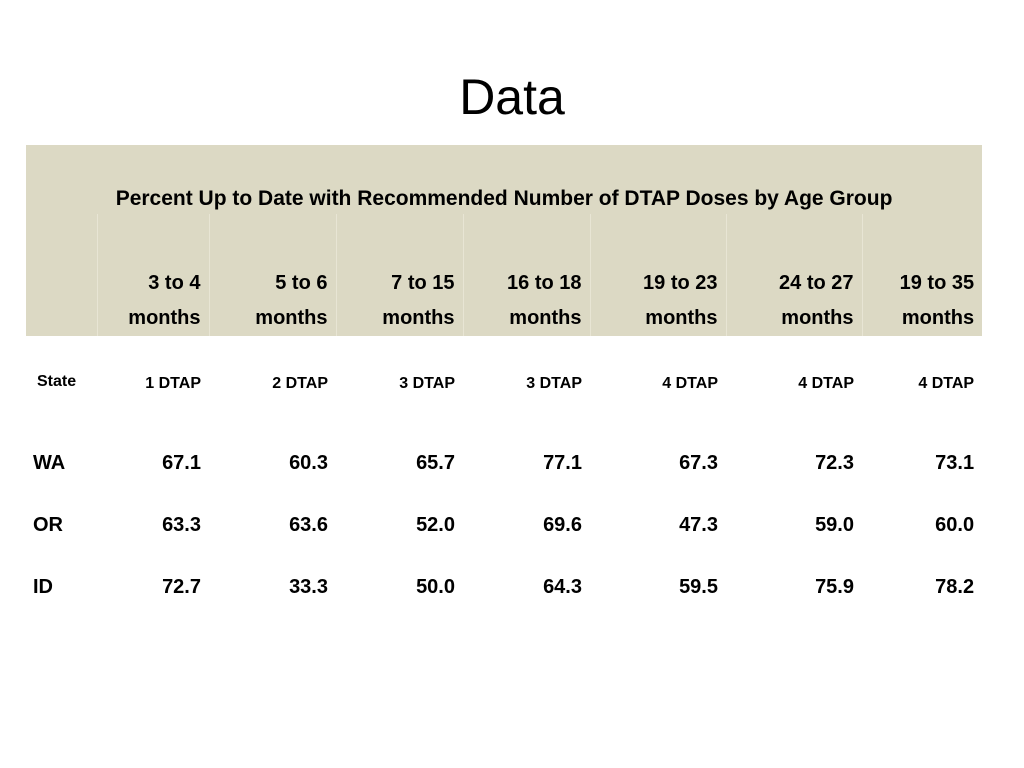 This screenshot has height=768, width=1024. What do you see at coordinates (181, 586) in the screenshot?
I see `value-cell: 72.7` at bounding box center [181, 586].